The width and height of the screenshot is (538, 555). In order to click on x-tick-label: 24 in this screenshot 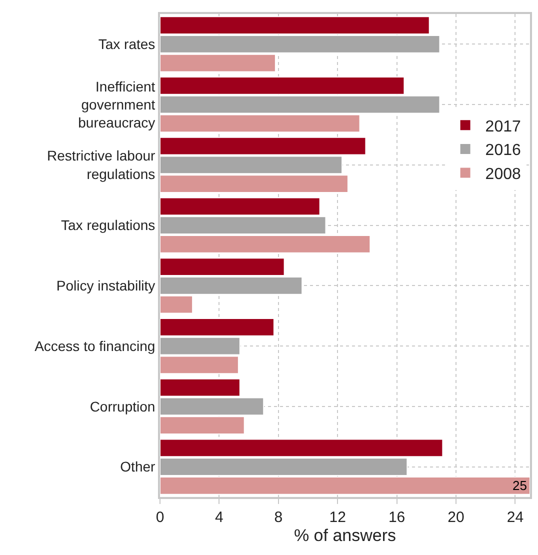, I will do `click(515, 517)`.